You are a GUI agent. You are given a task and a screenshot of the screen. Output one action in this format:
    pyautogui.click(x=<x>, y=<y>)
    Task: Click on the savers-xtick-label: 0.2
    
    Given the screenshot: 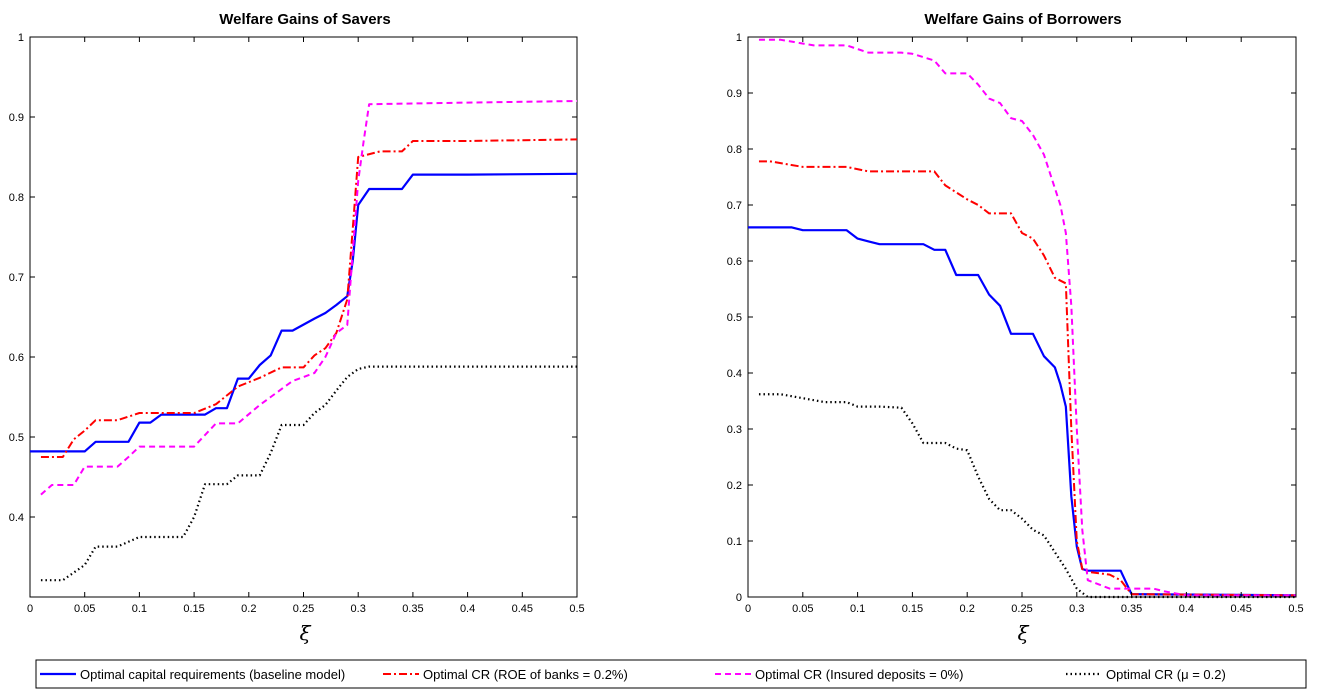 What is the action you would take?
    pyautogui.click(x=248, y=609)
    